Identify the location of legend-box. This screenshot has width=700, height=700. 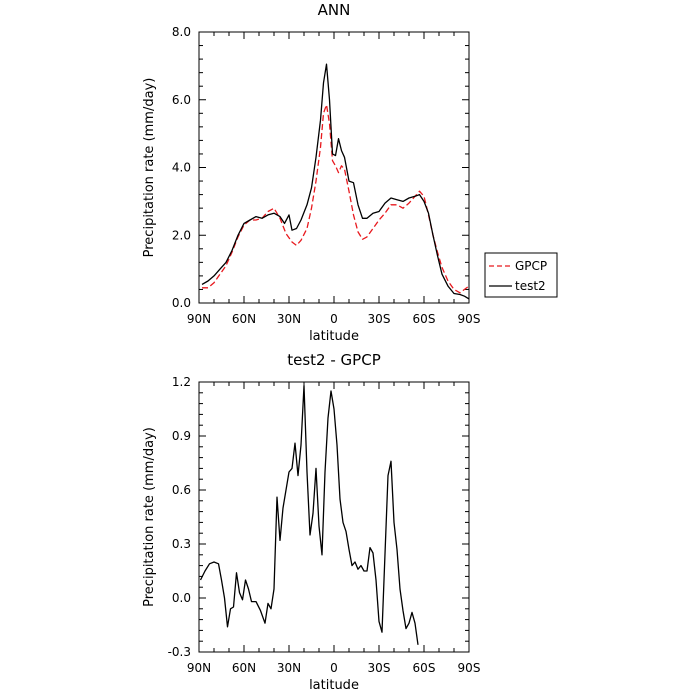
(521, 275).